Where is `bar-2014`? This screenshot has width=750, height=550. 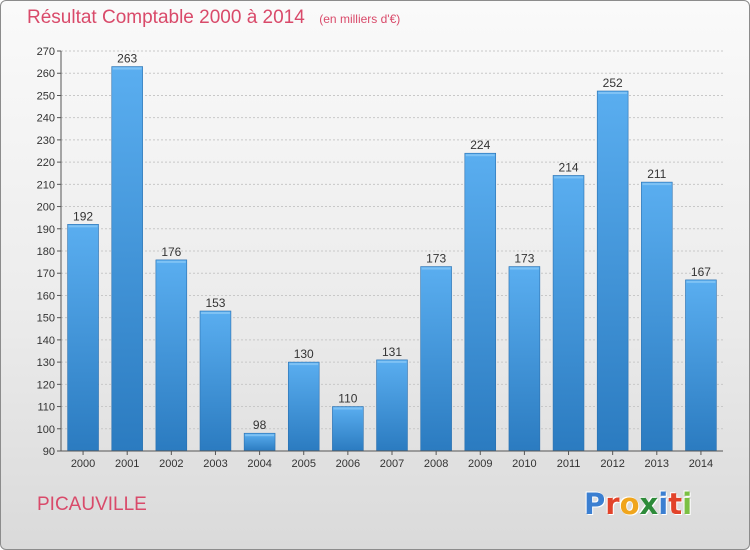 bar-2014 is located at coordinates (701, 365).